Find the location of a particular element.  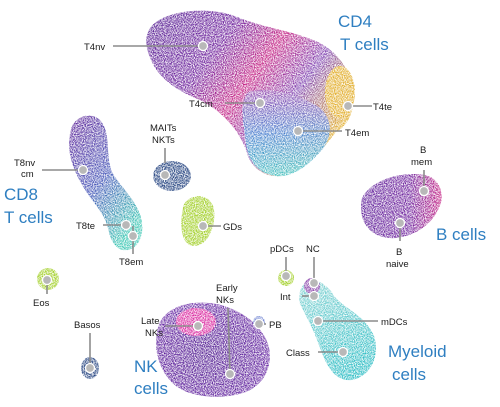

label-pdcs: pDCs is located at coordinates (282, 249).